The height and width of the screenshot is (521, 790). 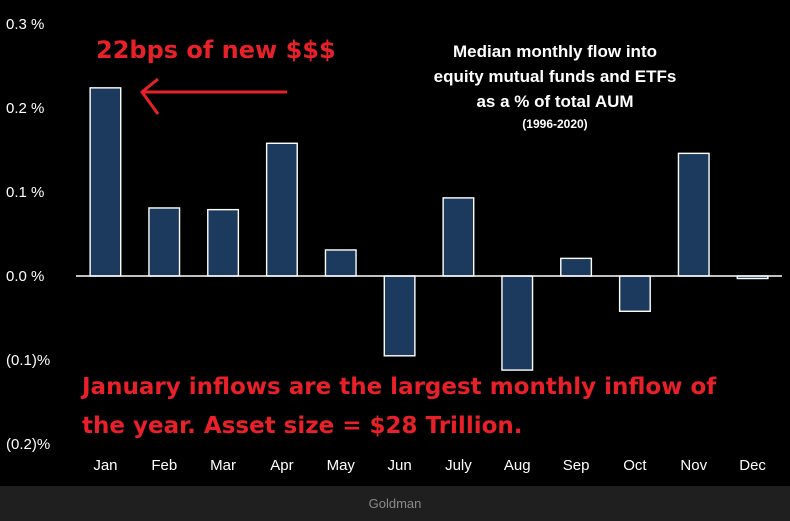 What do you see at coordinates (554, 124) in the screenshot?
I see `chart-subtitle: (1996-2020)` at bounding box center [554, 124].